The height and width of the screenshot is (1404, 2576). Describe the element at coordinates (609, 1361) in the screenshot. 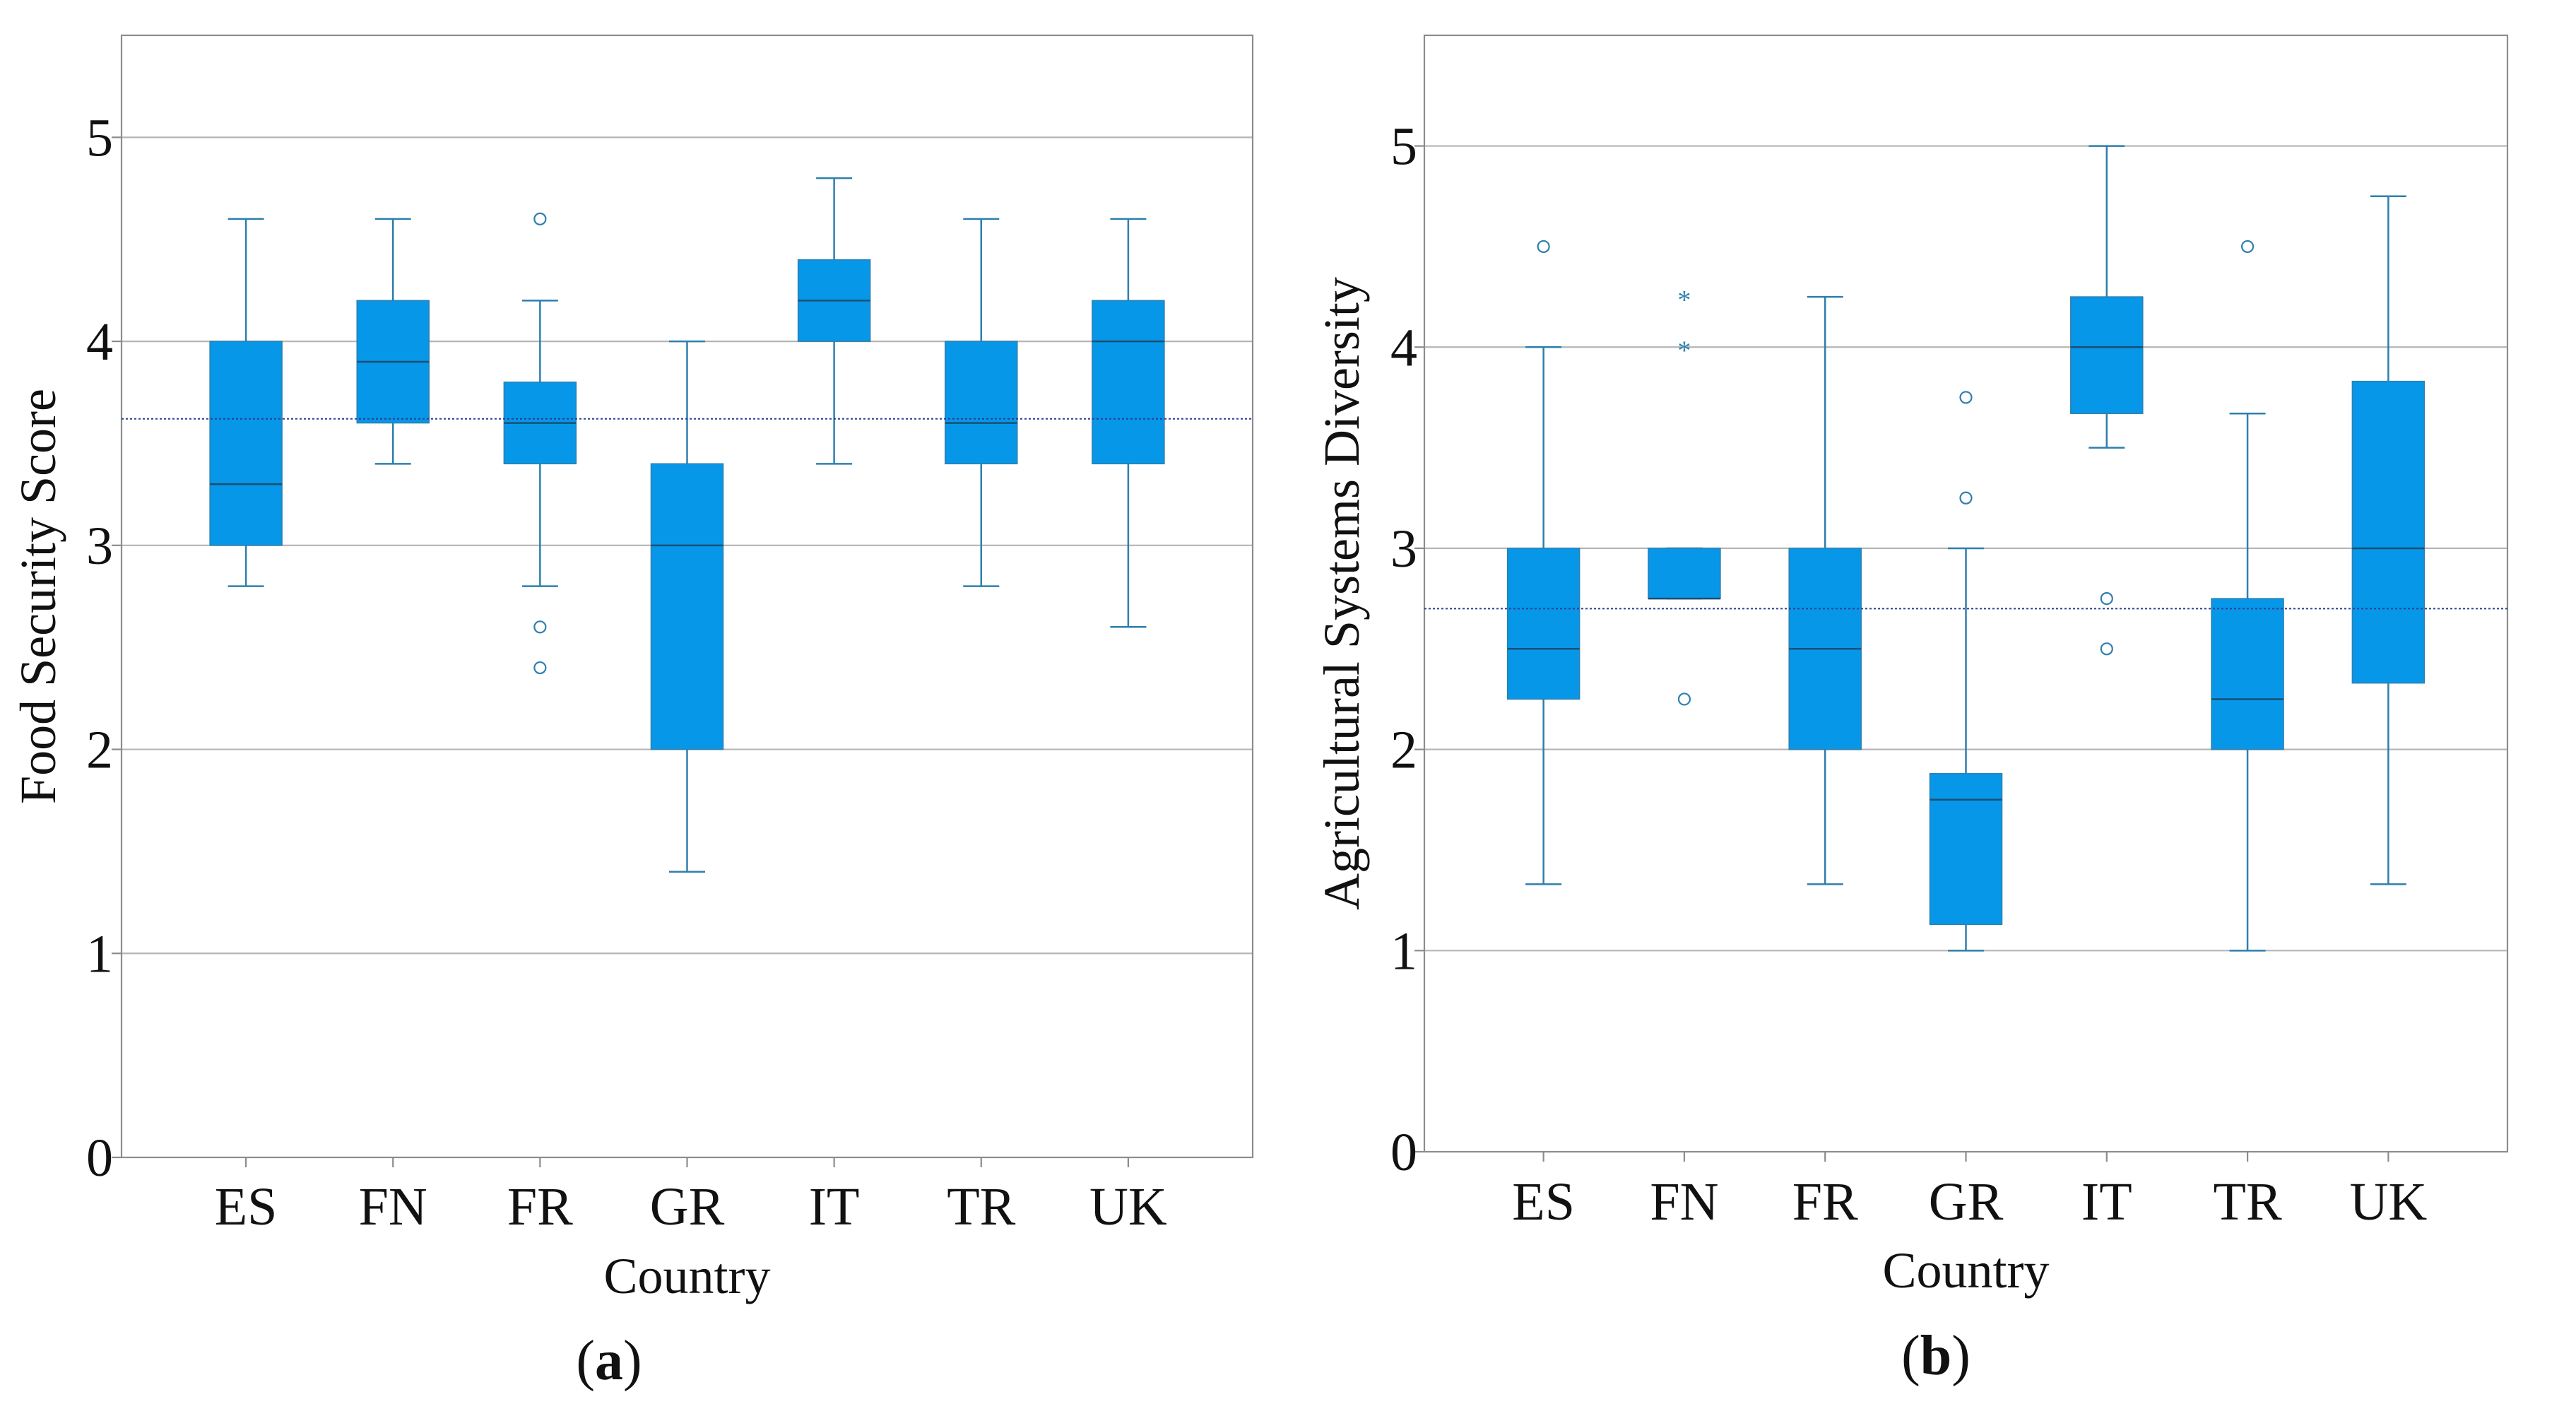

I see `panel-caption: (a)` at that location.